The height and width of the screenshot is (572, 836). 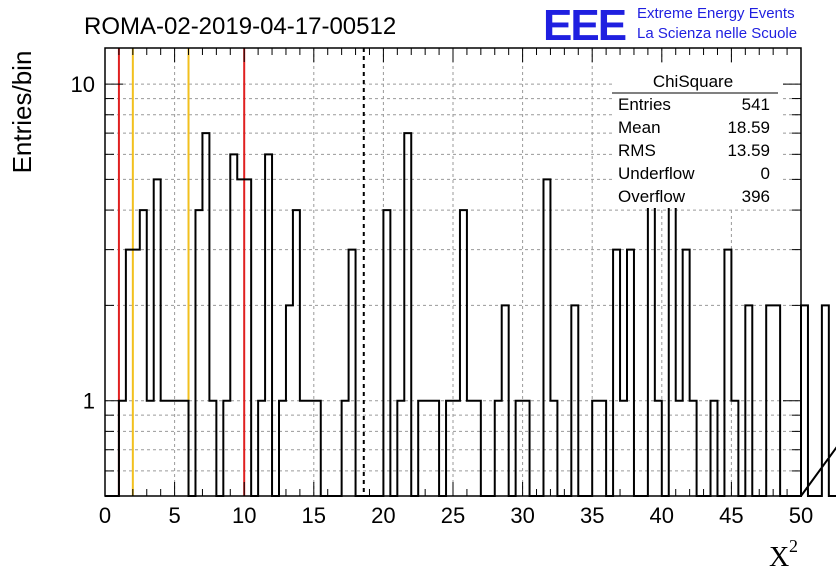 What do you see at coordinates (793, 546) in the screenshot?
I see `x-axis-label-superscript: 2` at bounding box center [793, 546].